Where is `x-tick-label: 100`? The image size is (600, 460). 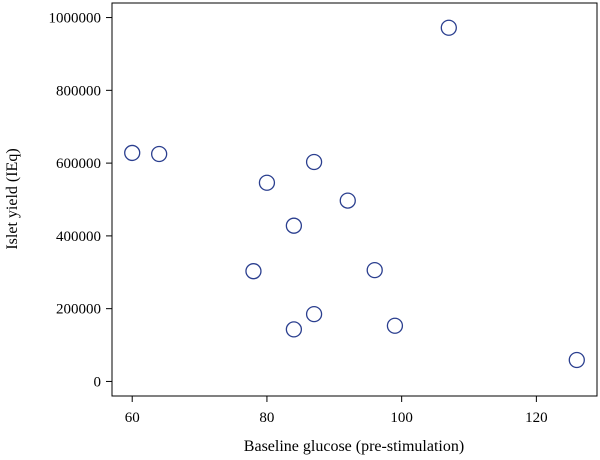 x-tick-label: 100 is located at coordinates (401, 418).